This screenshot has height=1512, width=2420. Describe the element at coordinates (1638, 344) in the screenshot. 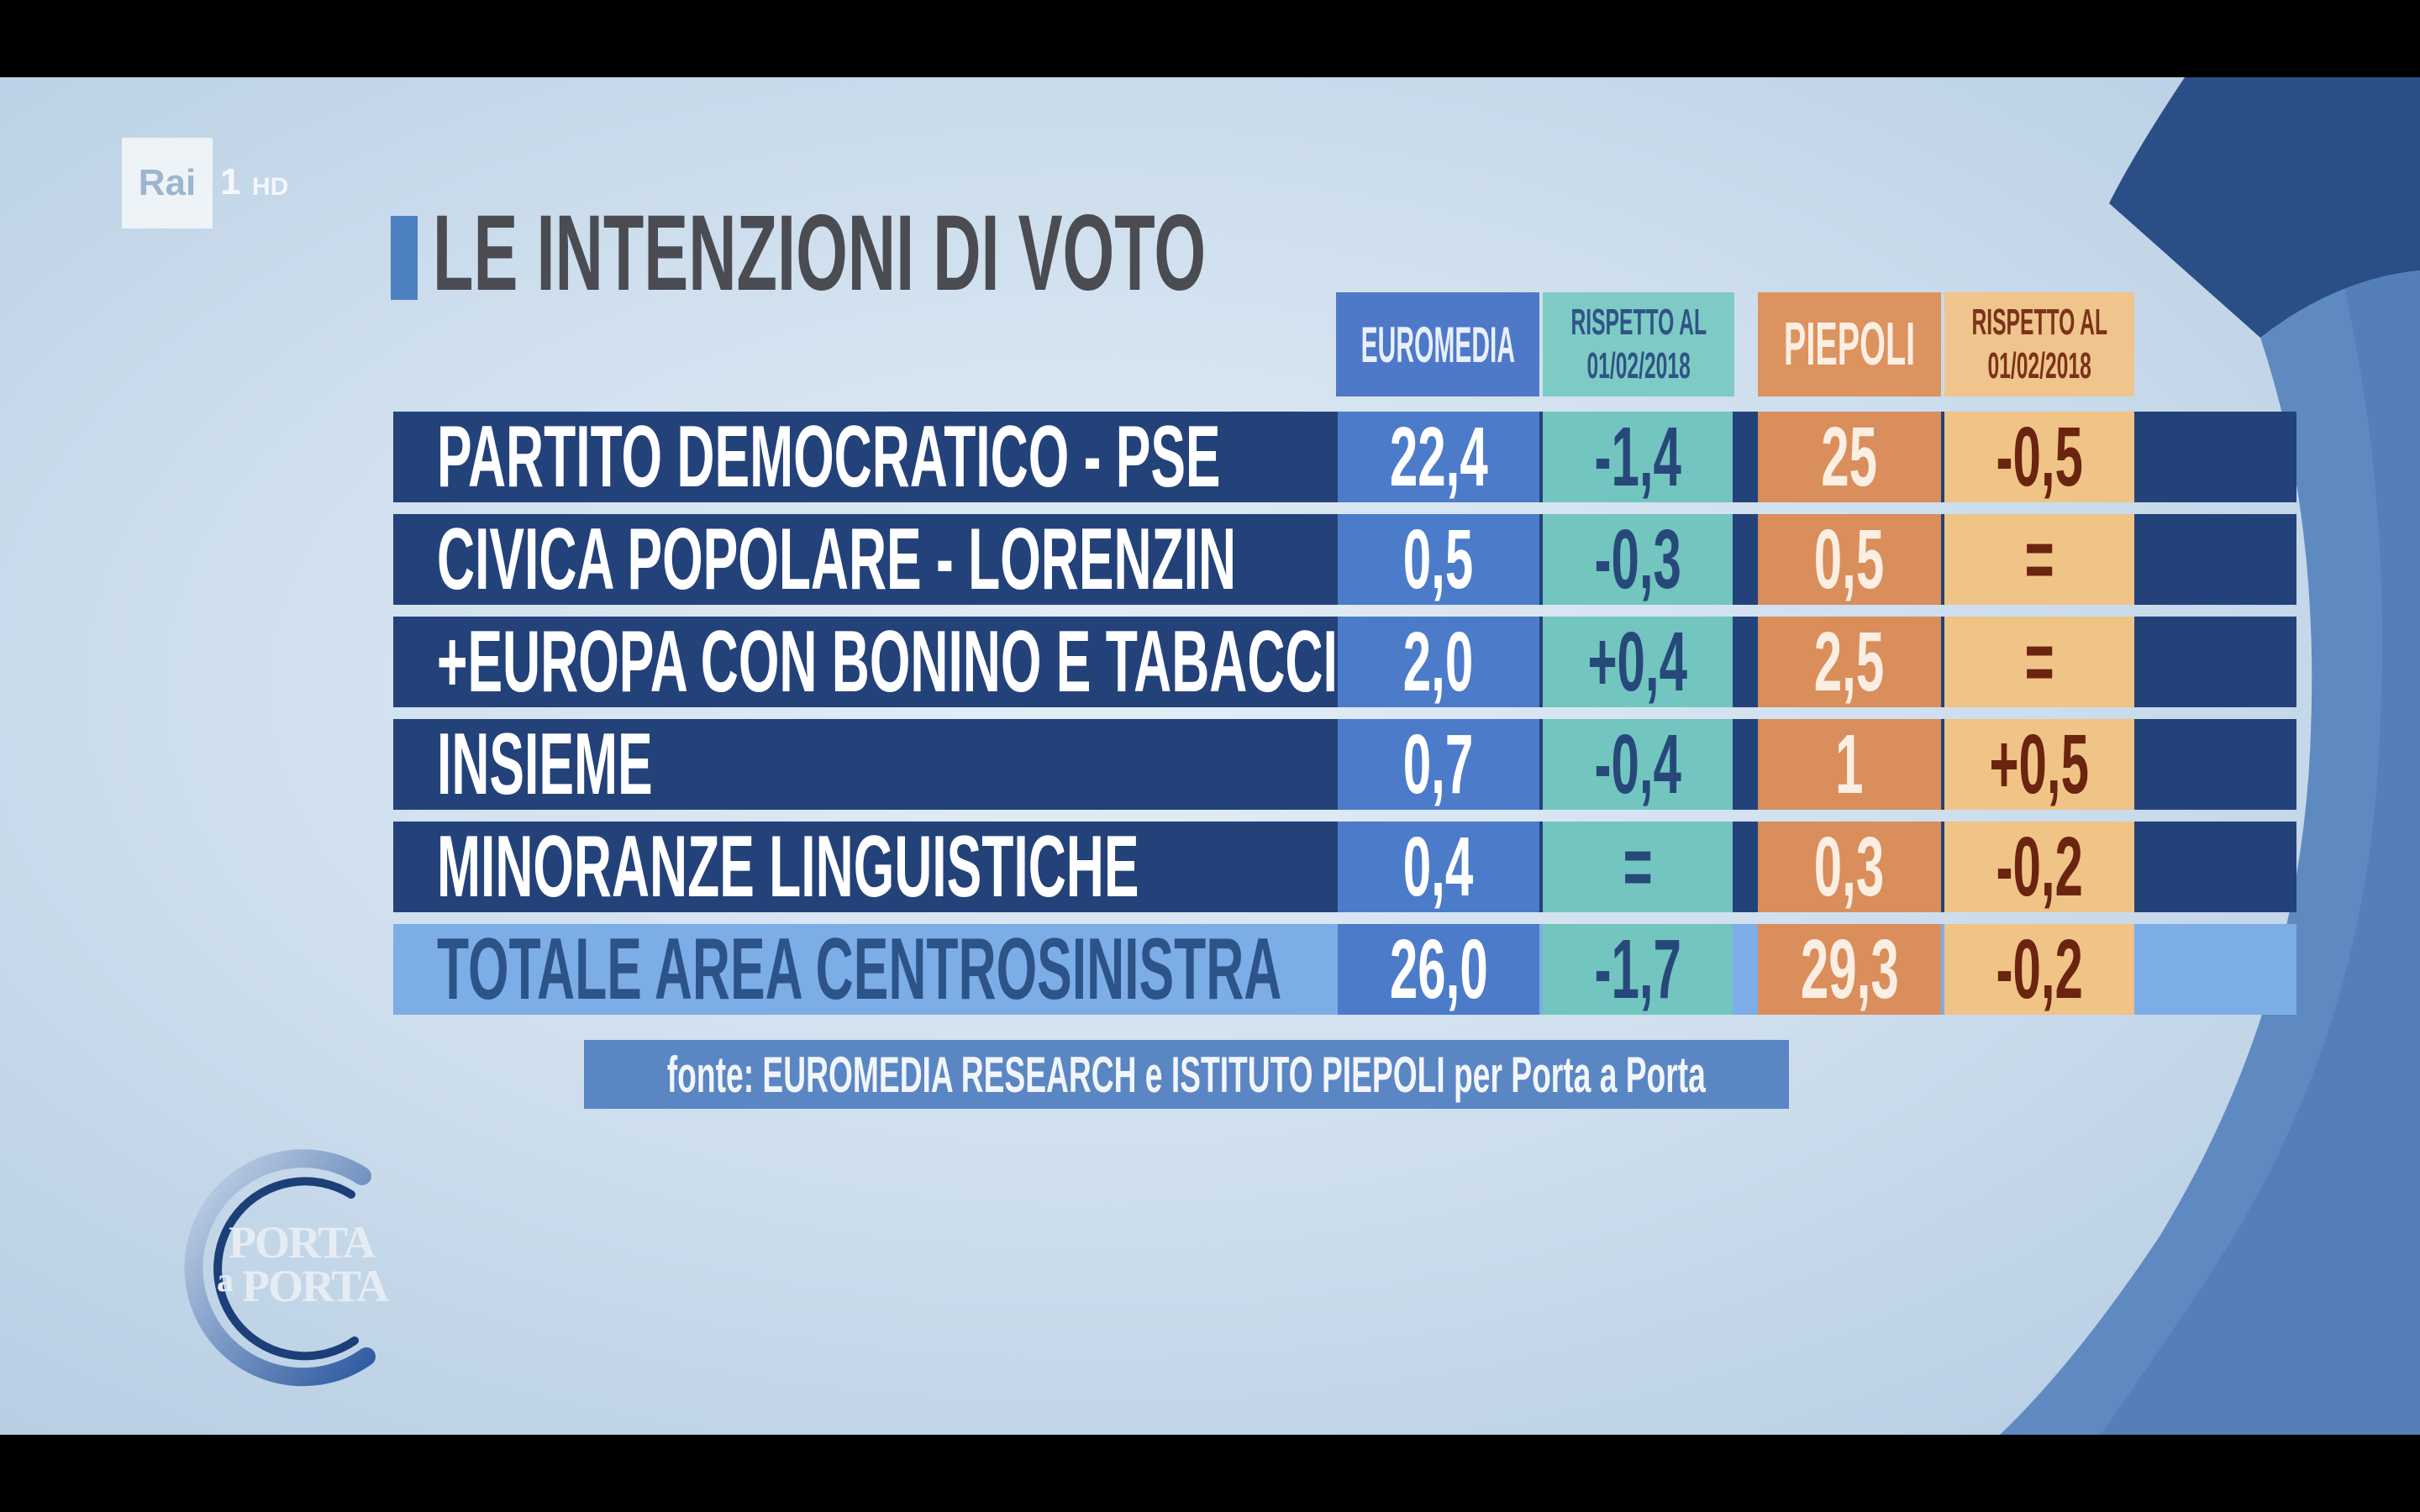

I see `header-euromedia-delta: RISPETTO AL 01/02/2018` at that location.